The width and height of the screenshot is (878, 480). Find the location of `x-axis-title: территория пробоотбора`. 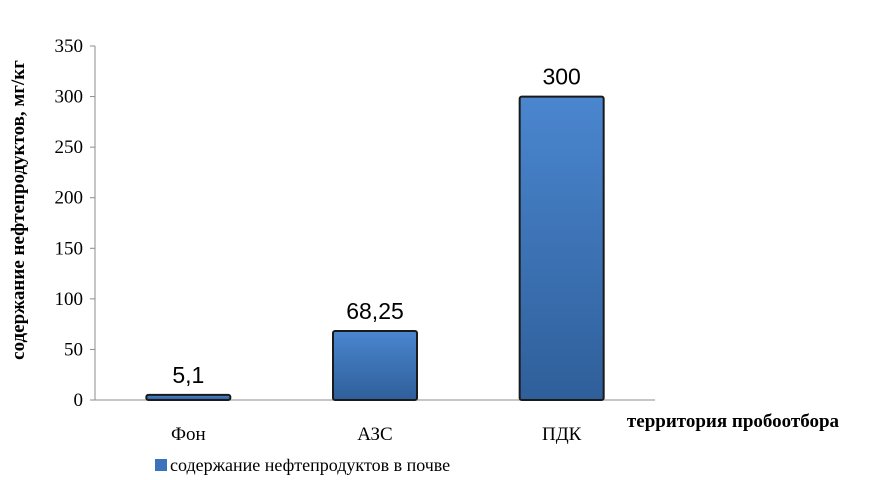

x-axis-title: территория пробоотбора is located at coordinates (733, 421).